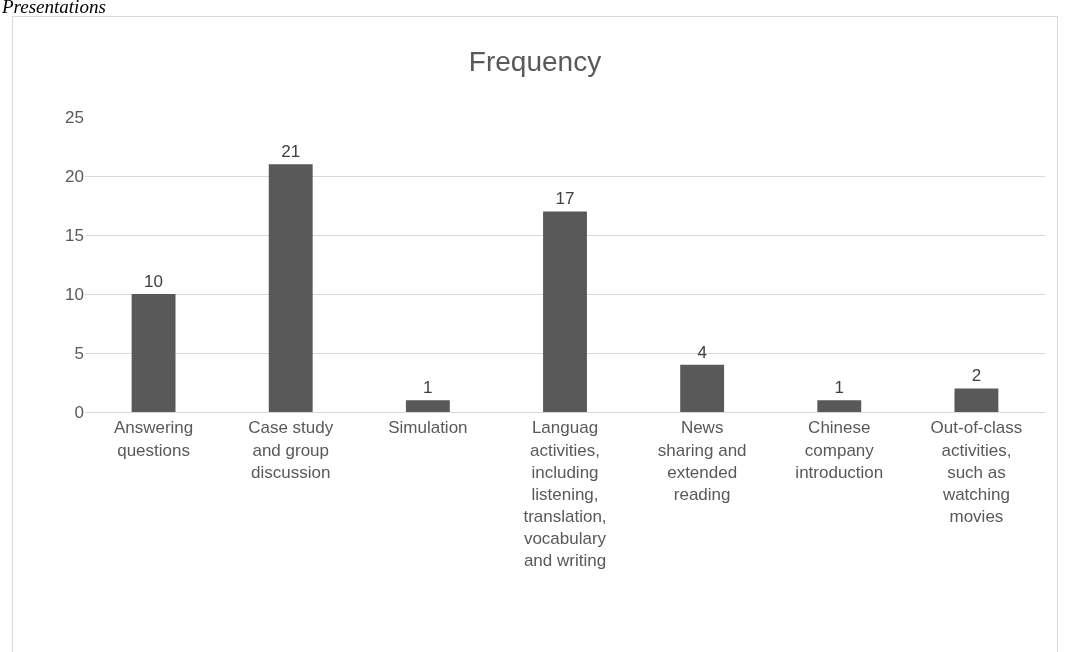 This screenshot has width=1074, height=652. I want to click on text: Presentations, so click(54, 9).